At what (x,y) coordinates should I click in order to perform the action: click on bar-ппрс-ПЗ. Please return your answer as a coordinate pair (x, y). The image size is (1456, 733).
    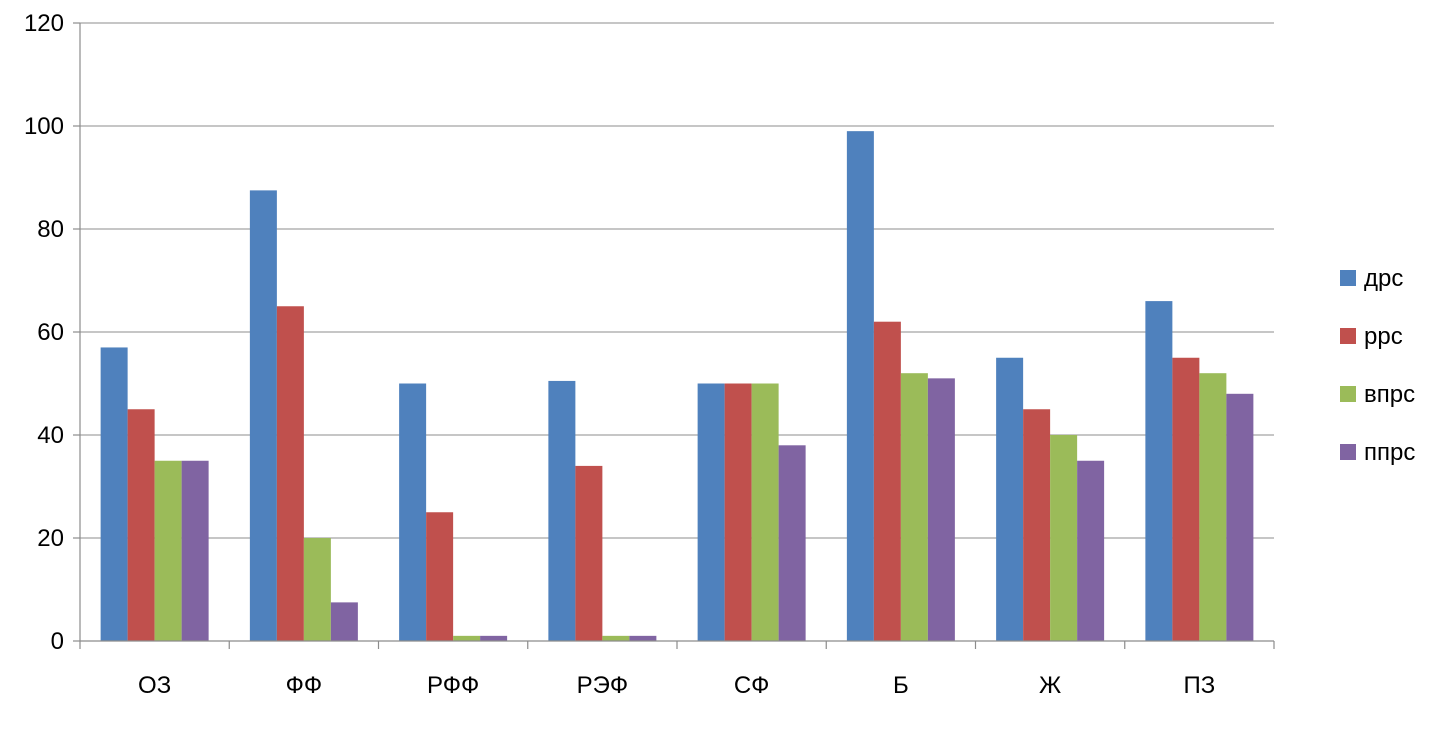
    Looking at the image, I should click on (1240, 517).